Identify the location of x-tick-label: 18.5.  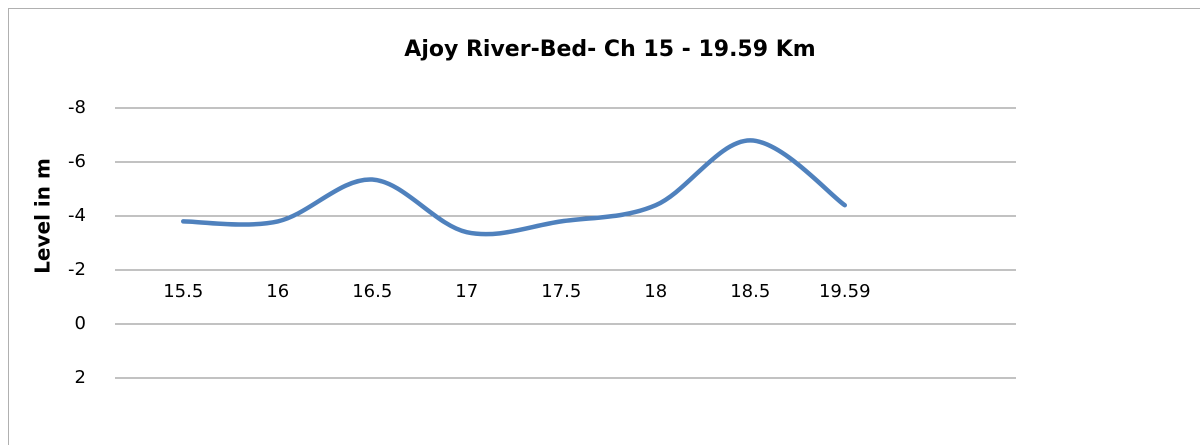
(750, 291).